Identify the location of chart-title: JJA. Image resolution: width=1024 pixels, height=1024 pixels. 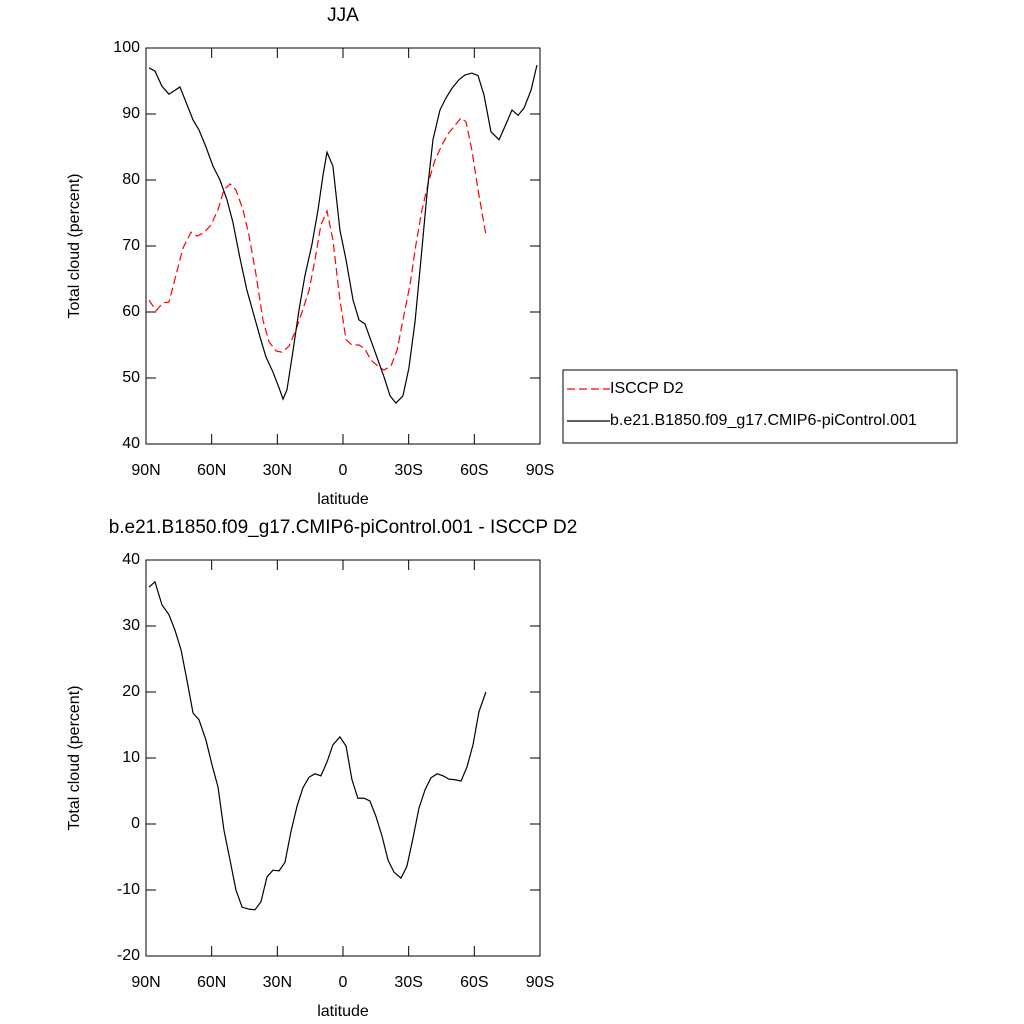
(343, 15).